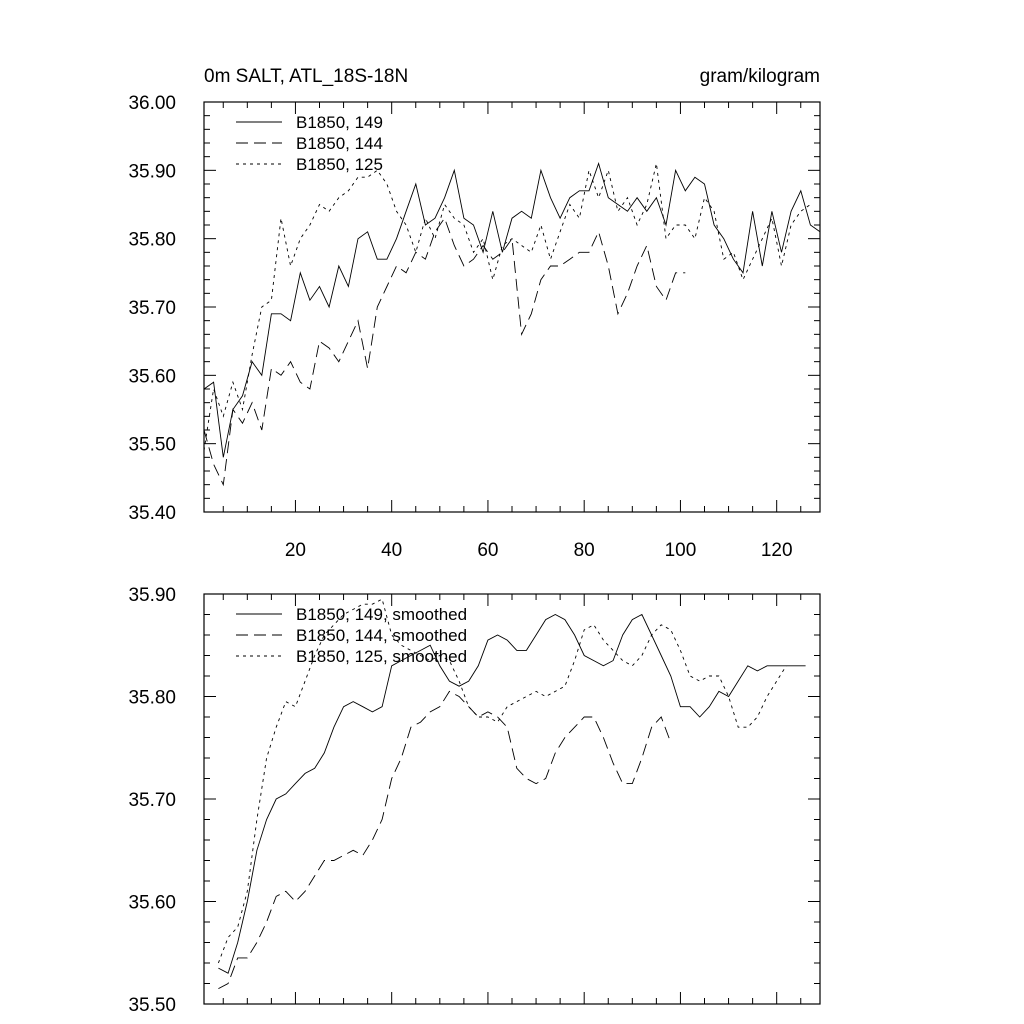 This screenshot has width=1024, height=1024. I want to click on x-tick-label: 100, so click(681, 550).